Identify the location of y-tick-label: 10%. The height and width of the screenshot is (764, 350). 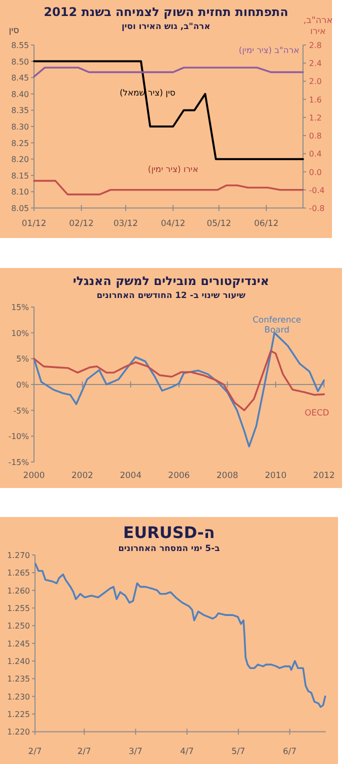
(20, 333).